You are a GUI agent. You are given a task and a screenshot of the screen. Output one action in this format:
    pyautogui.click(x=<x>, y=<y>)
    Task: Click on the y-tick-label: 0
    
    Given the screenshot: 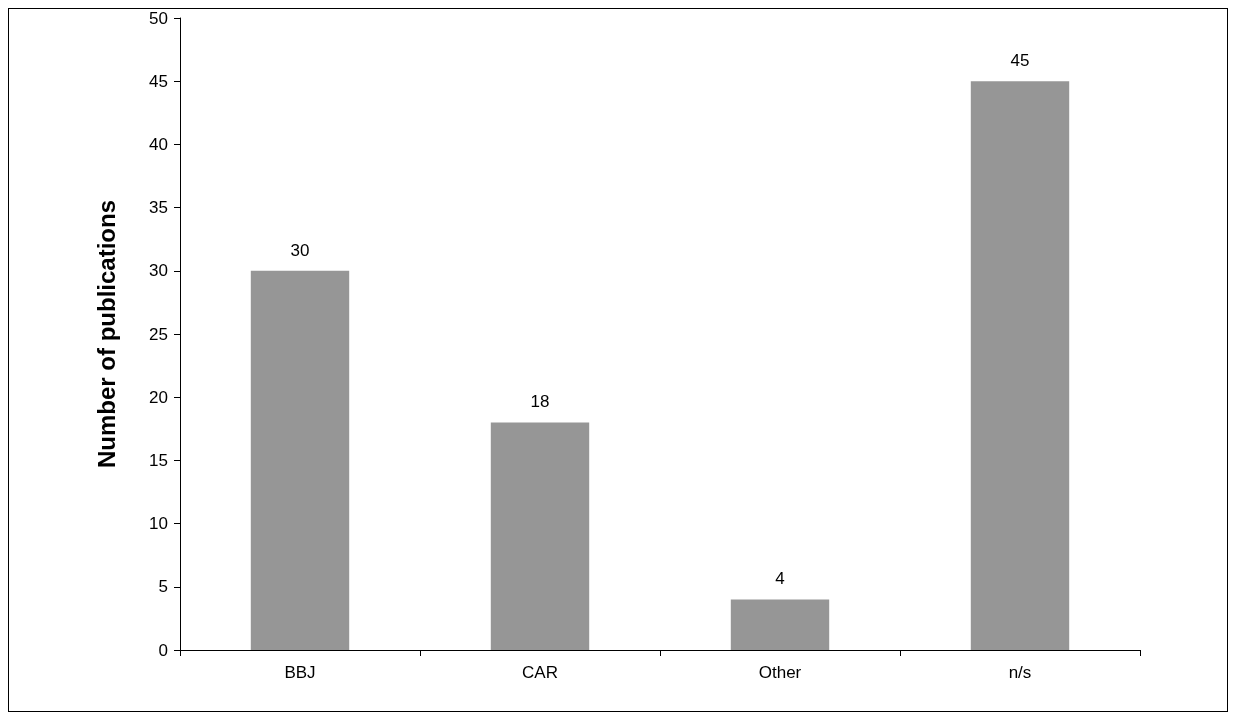 What is the action you would take?
    pyautogui.click(x=163, y=650)
    